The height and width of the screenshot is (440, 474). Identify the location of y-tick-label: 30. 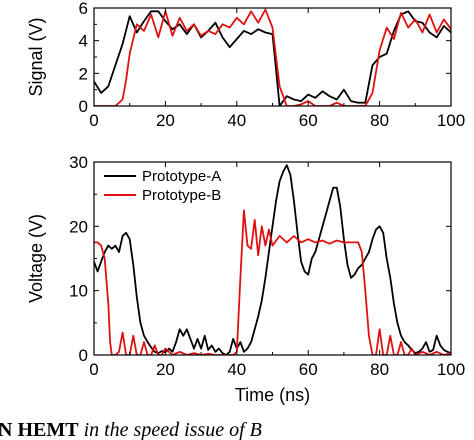
(78, 162).